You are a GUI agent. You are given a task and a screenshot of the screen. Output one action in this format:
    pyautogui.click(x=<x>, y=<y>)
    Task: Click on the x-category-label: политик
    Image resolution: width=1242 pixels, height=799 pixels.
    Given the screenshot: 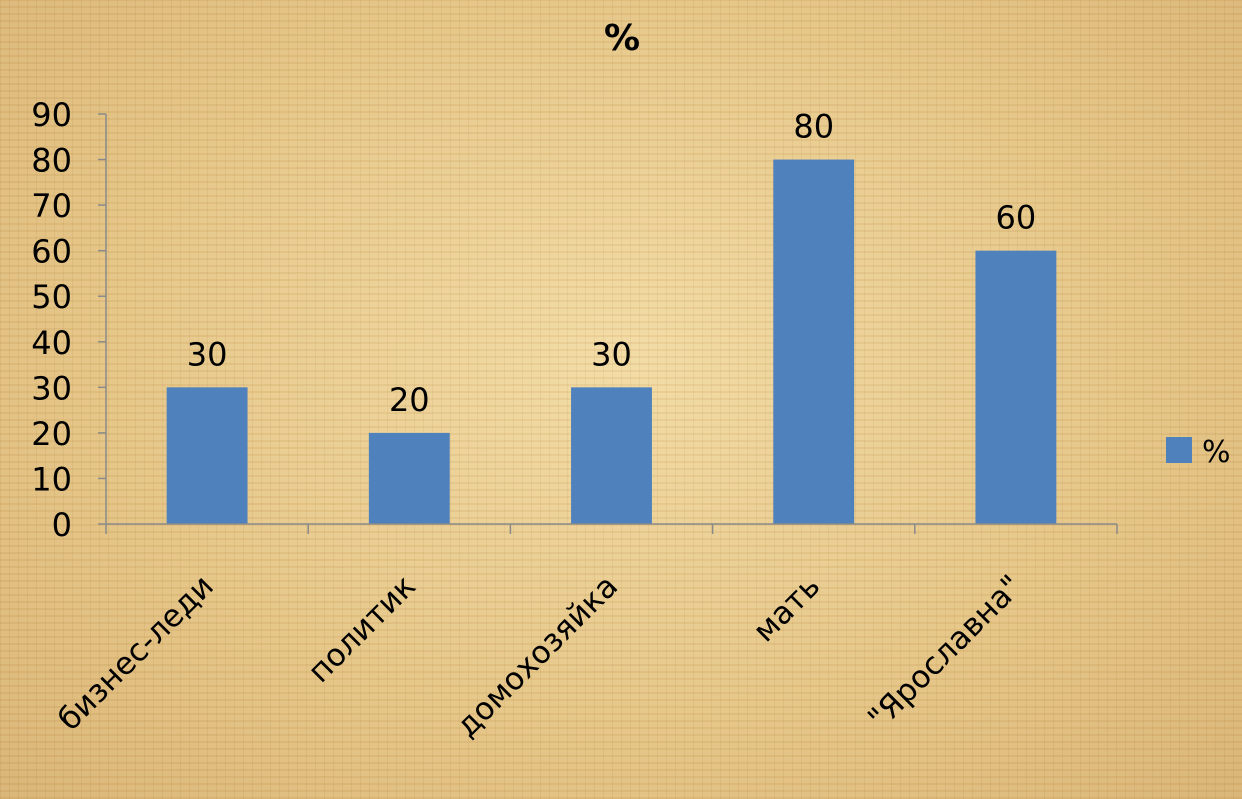 What is the action you would take?
    pyautogui.click(x=362, y=629)
    